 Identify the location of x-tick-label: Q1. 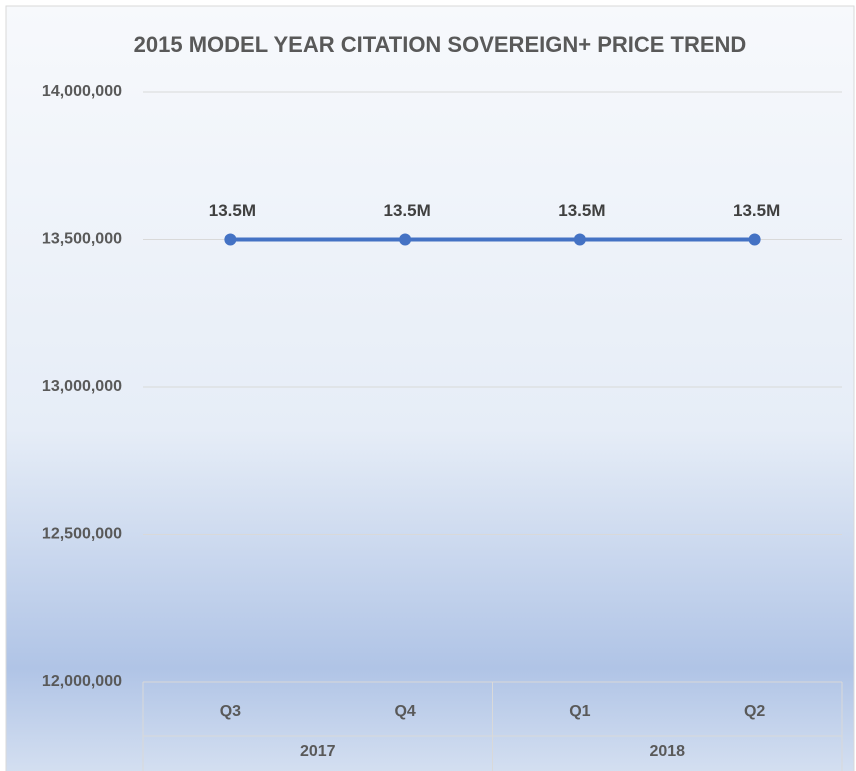
(579, 711).